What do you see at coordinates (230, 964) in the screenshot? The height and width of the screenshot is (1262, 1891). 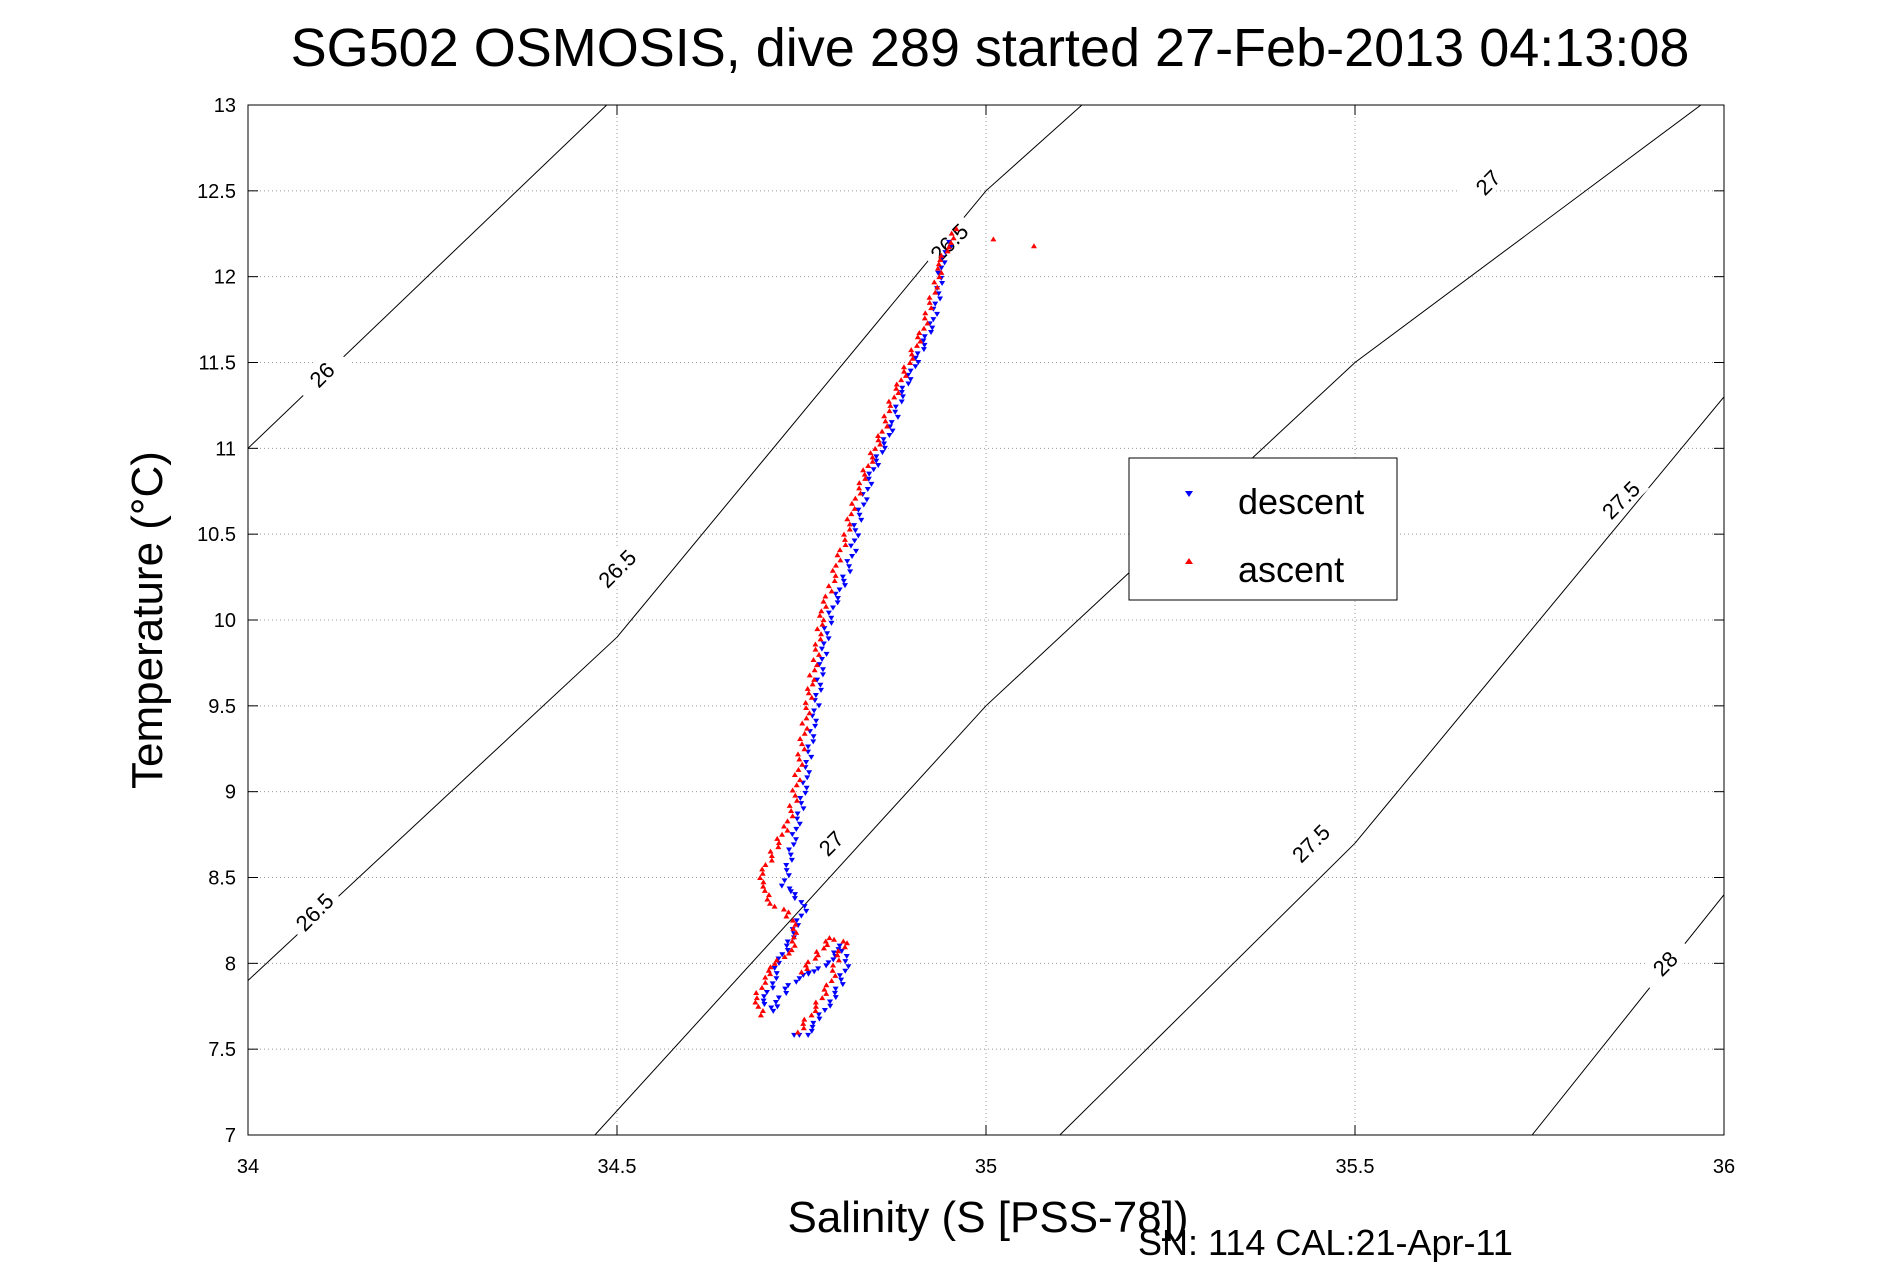 I see `y-tick-label: 8` at bounding box center [230, 964].